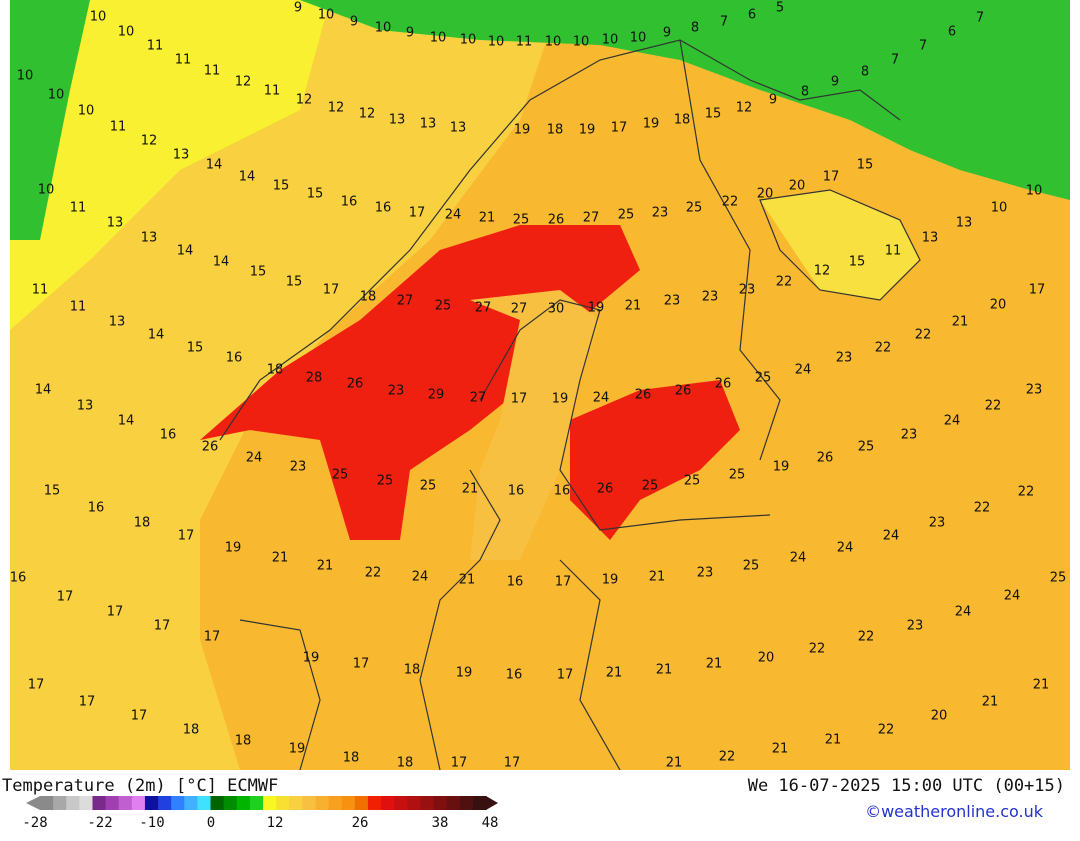 This screenshot has height=841, width=1080. Describe the element at coordinates (492, 803) in the screenshot. I see `colorbar-arrow-right` at that location.